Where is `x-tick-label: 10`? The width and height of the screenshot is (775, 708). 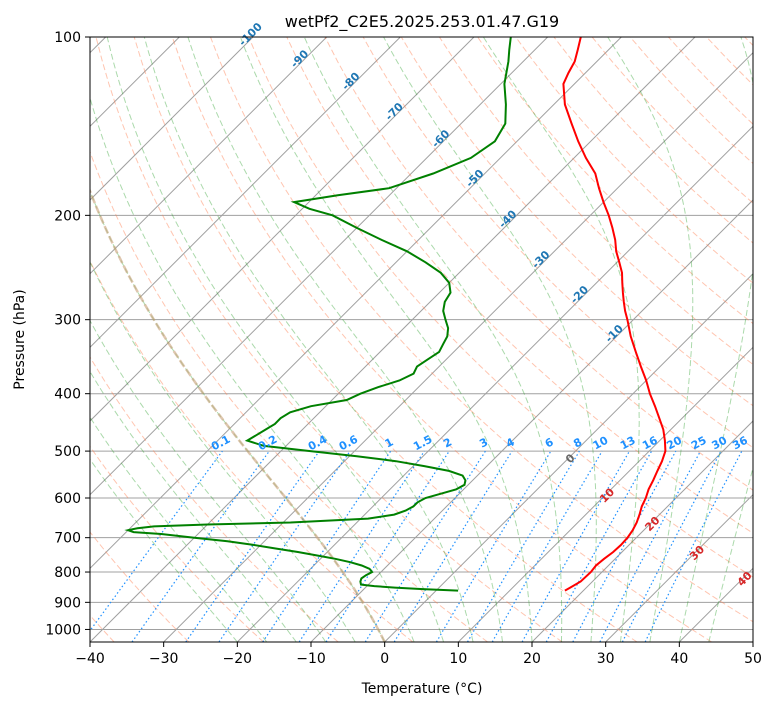
x-tick-label: 10 is located at coordinates (458, 659).